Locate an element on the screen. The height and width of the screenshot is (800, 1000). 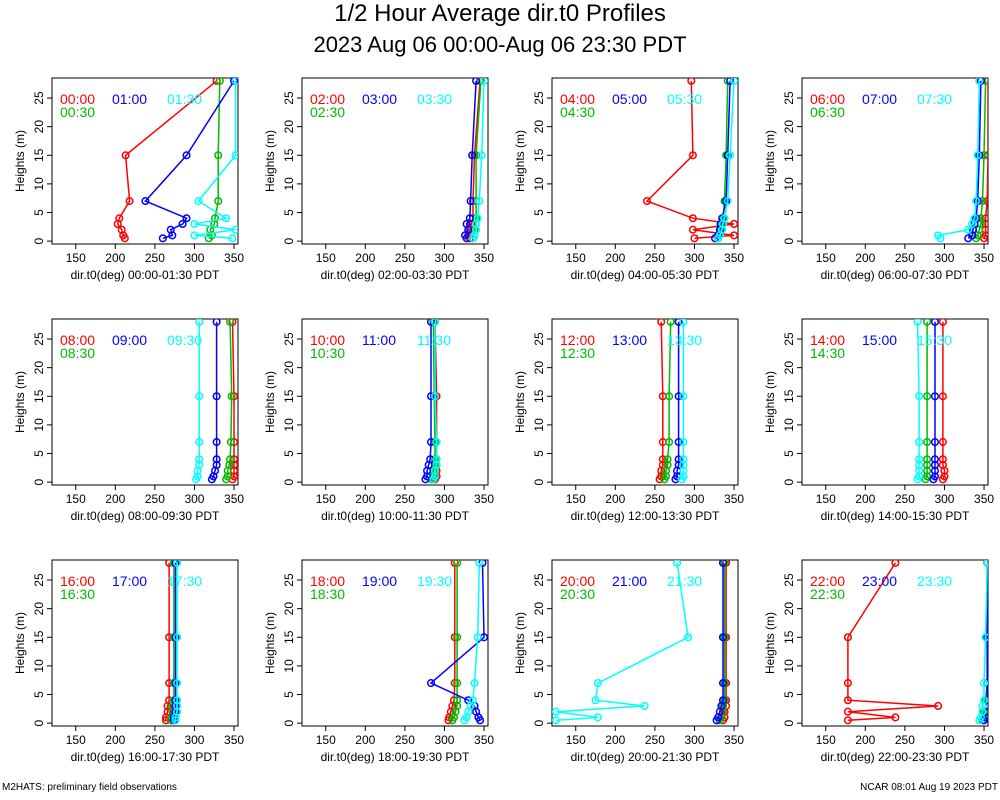
legend-label: 18:00 is located at coordinates (327, 581).